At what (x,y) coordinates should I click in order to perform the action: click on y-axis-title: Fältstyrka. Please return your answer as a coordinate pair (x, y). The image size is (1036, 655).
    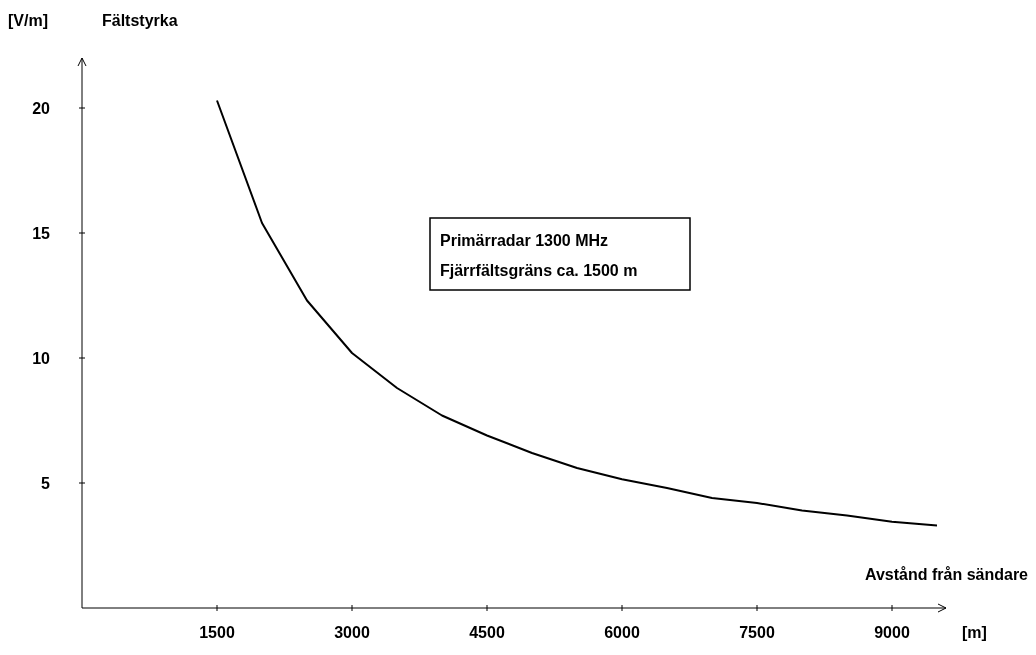
    Looking at the image, I should click on (140, 20).